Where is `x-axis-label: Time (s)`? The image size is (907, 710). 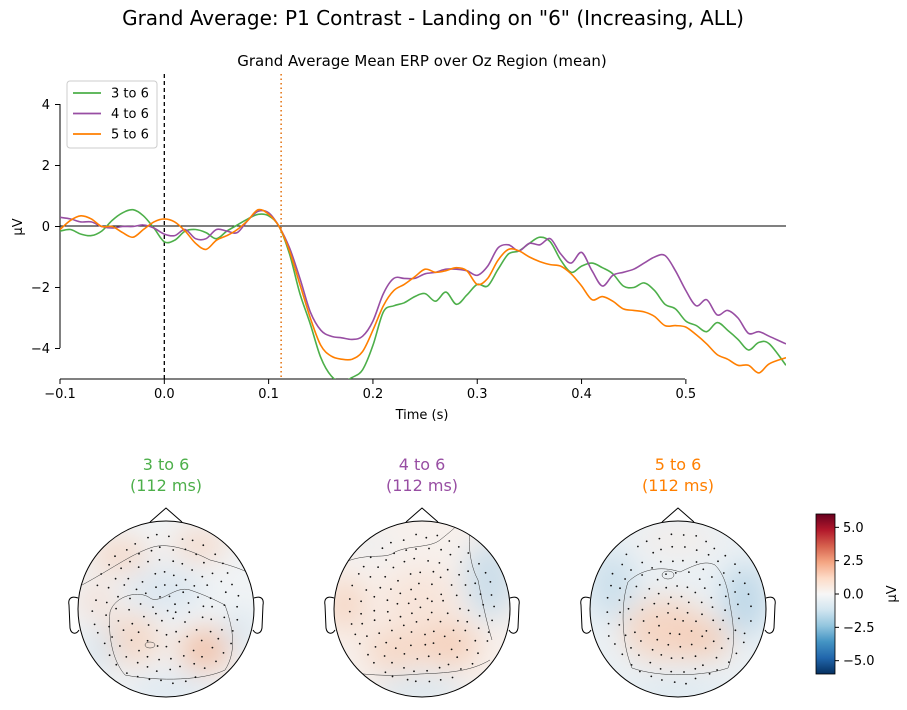
x-axis-label: Time (s) is located at coordinates (422, 415).